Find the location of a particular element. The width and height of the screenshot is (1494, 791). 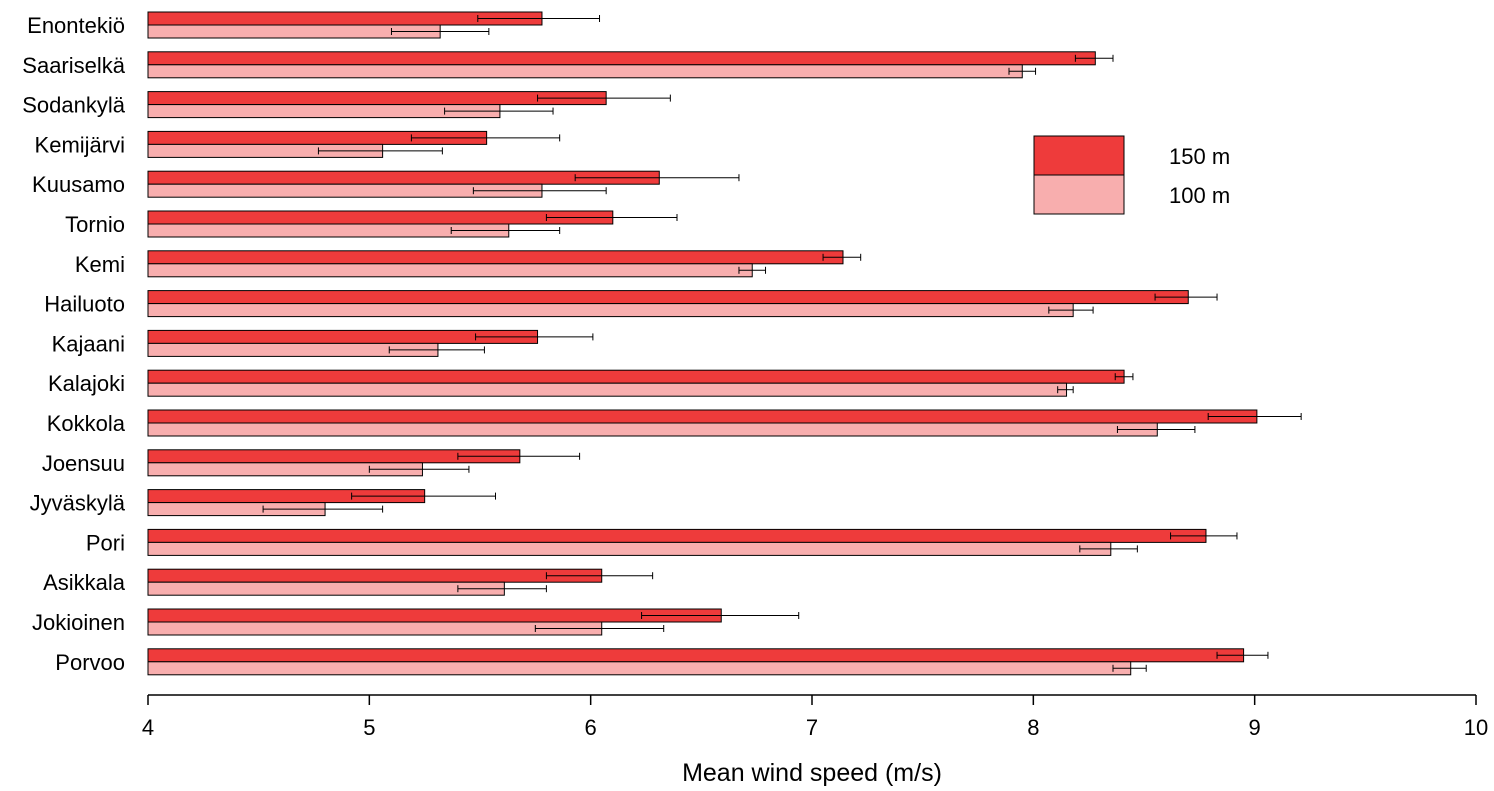

errorbar-100-m-kokkola is located at coordinates (1156, 429).